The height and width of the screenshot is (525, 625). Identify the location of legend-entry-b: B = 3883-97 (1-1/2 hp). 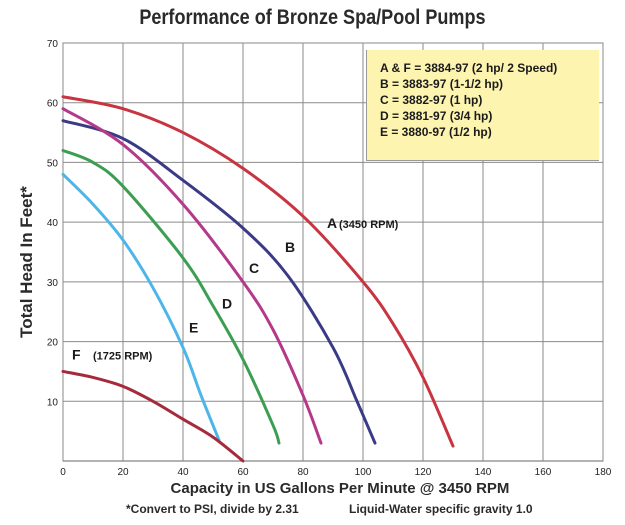
(442, 84).